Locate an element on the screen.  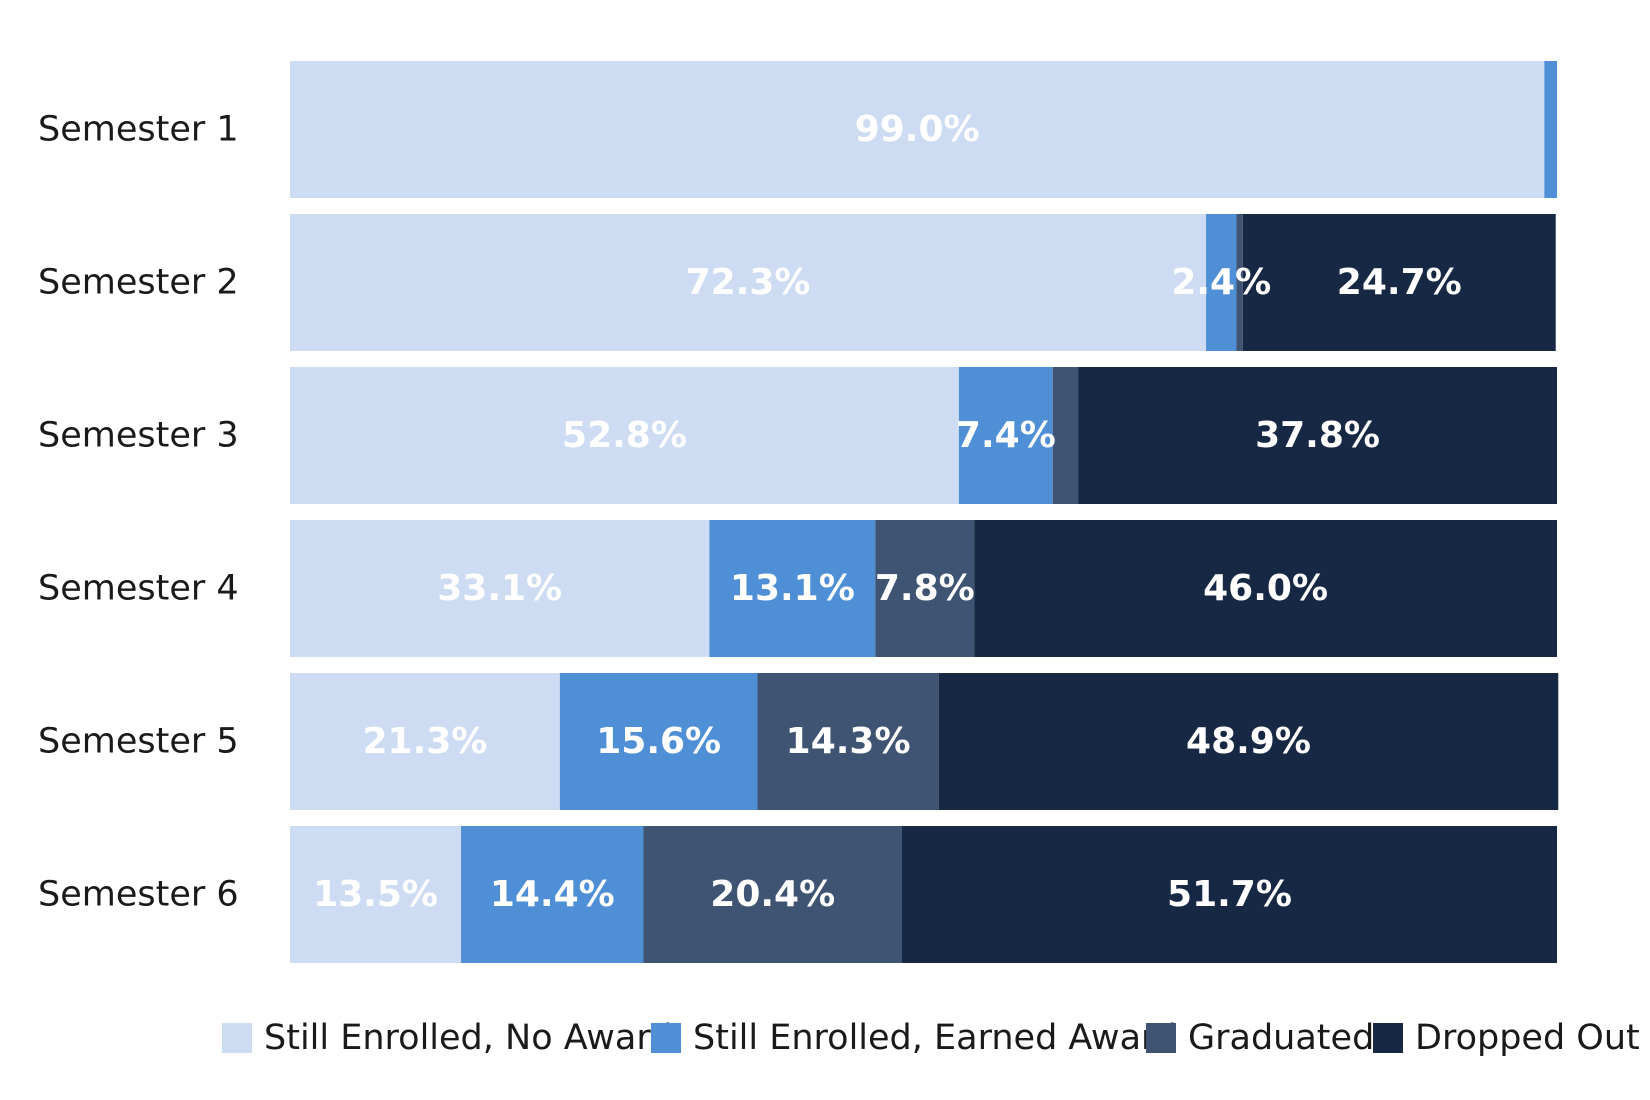
value-label-dropped-out-semester-5: 48.9% is located at coordinates (1248, 741).